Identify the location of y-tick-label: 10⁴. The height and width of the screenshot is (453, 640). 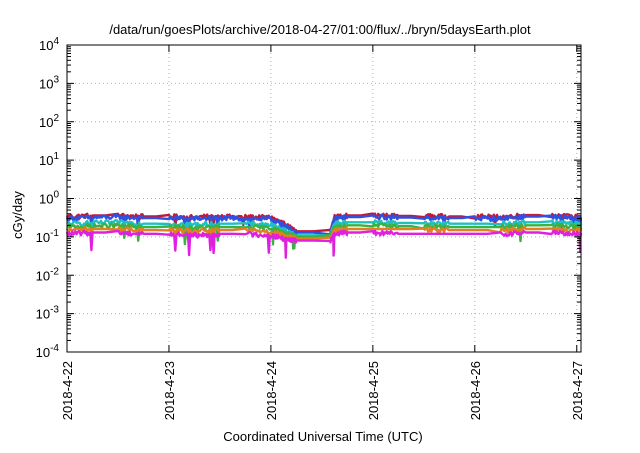
(49, 44).